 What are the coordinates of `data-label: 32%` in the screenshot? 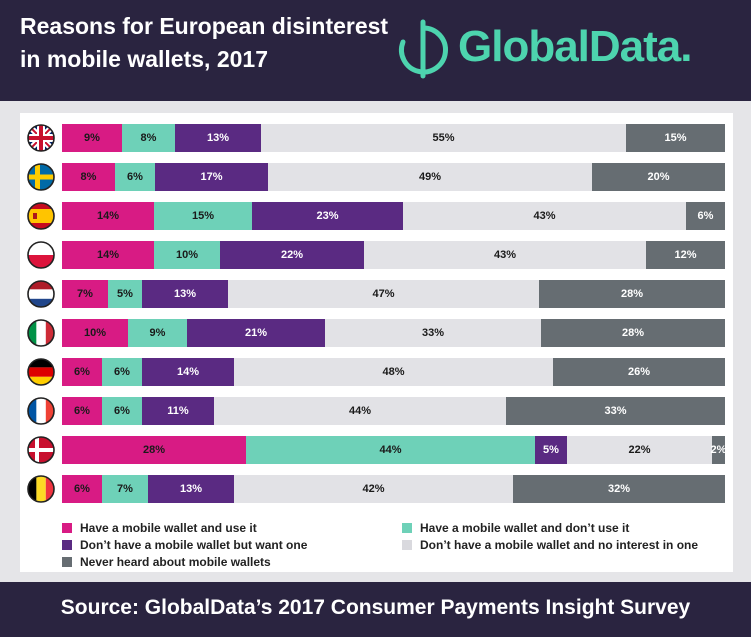 It's located at (619, 489).